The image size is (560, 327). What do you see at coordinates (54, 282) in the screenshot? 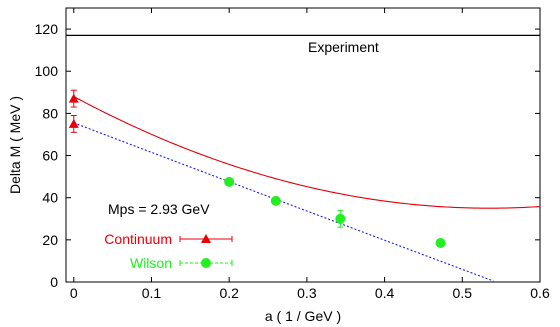
I see `y-tick-label: 0` at bounding box center [54, 282].